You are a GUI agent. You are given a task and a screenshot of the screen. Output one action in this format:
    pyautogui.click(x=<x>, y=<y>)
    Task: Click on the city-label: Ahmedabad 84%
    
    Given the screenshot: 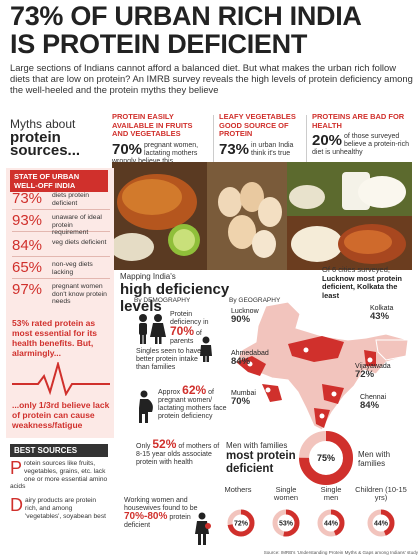 What is the action you would take?
    pyautogui.click(x=250, y=358)
    